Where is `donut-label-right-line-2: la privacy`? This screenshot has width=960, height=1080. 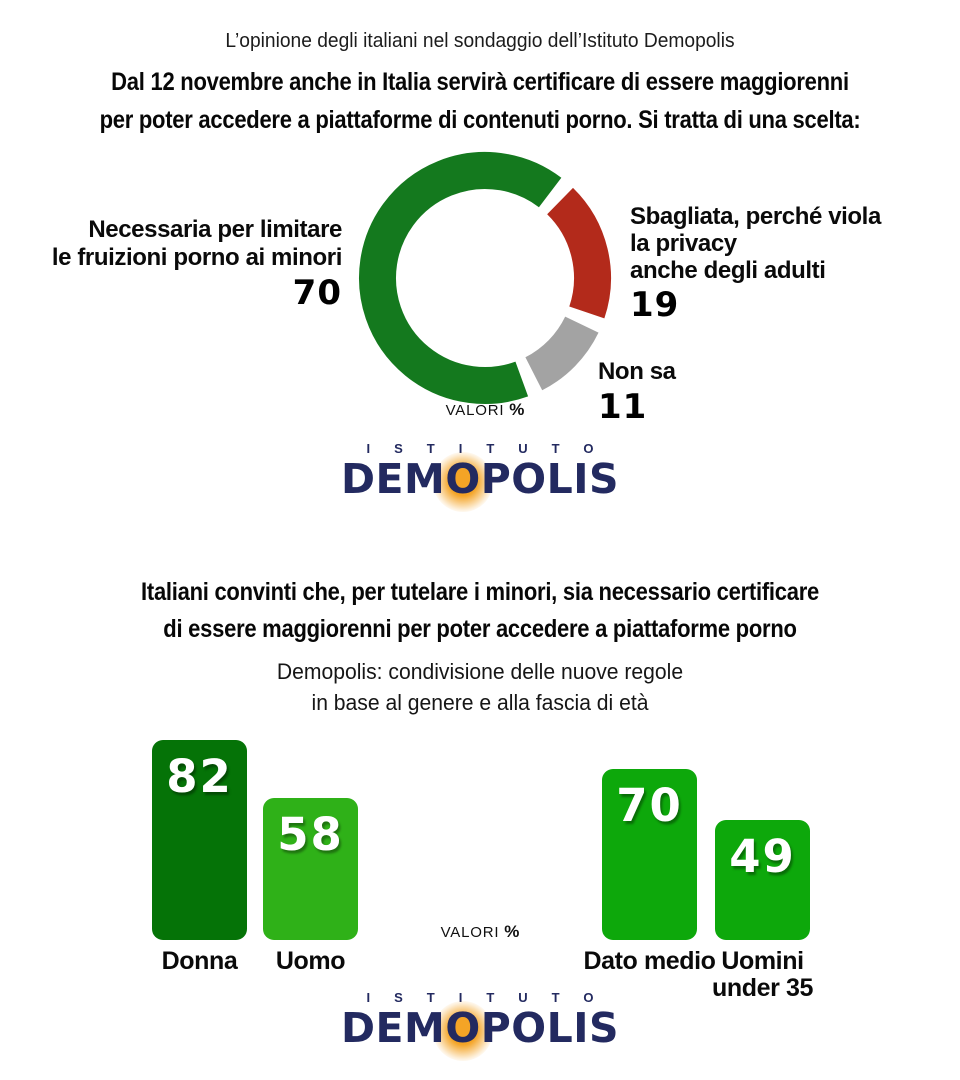 donut-label-right-line-2: la privacy is located at coordinates (683, 243).